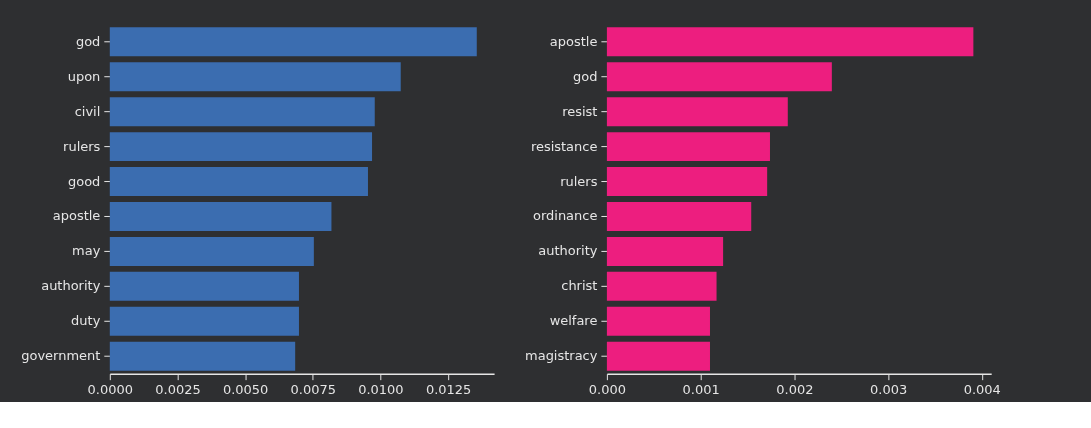 The height and width of the screenshot is (428, 1091). Describe the element at coordinates (313, 390) in the screenshot. I see `x-tick-label: 0.0075` at that location.